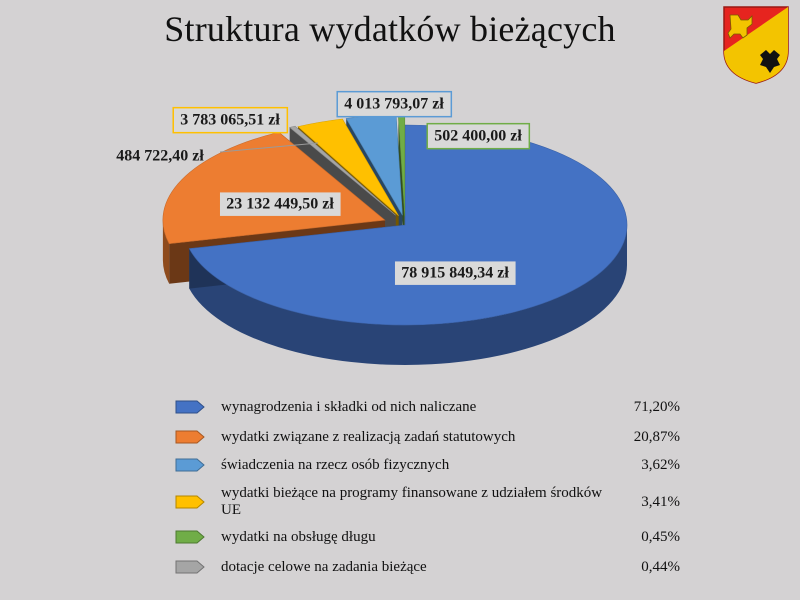 This screenshot has width=800, height=600. What do you see at coordinates (660, 501) in the screenshot?
I see `legend-percent: 3,41%` at bounding box center [660, 501].